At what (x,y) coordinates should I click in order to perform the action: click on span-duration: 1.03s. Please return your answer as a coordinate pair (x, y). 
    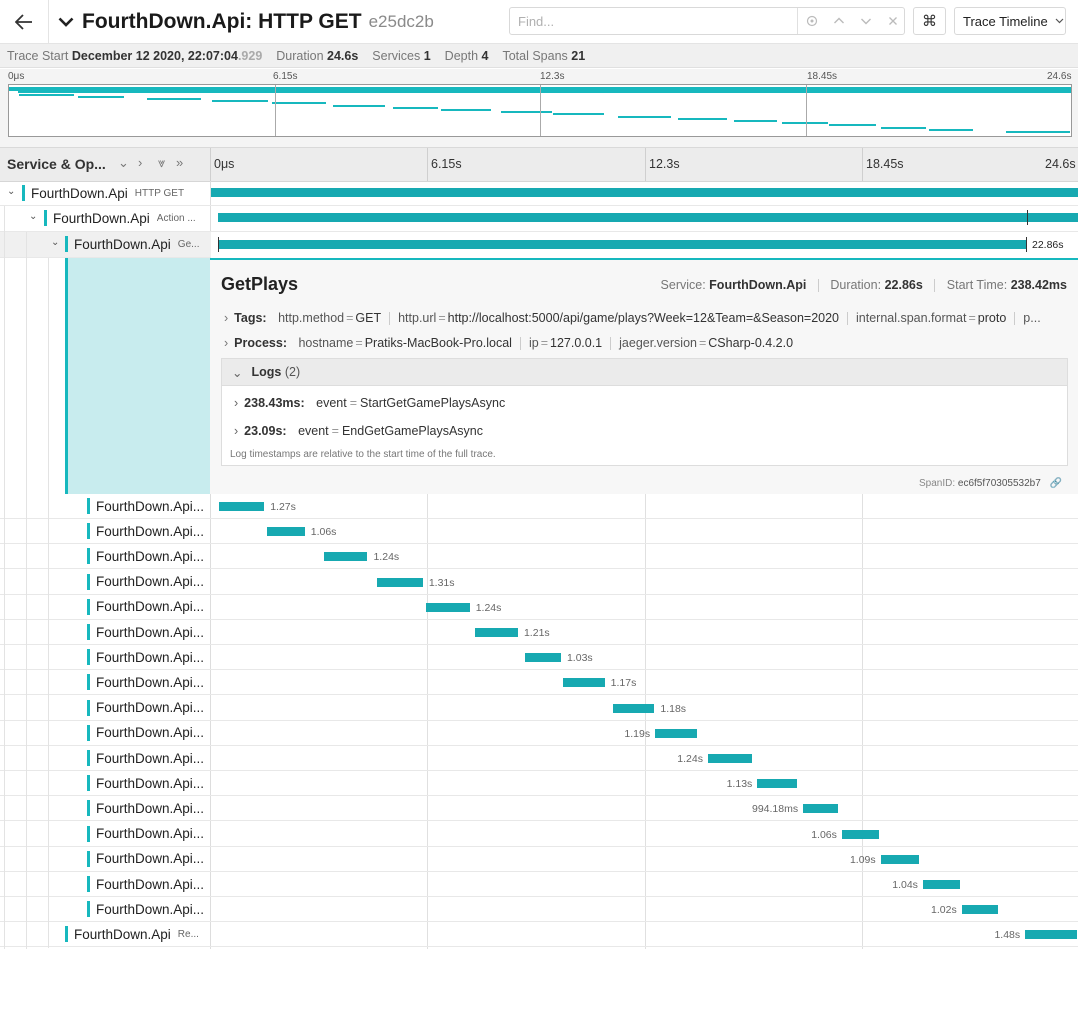
    Looking at the image, I should click on (579, 658).